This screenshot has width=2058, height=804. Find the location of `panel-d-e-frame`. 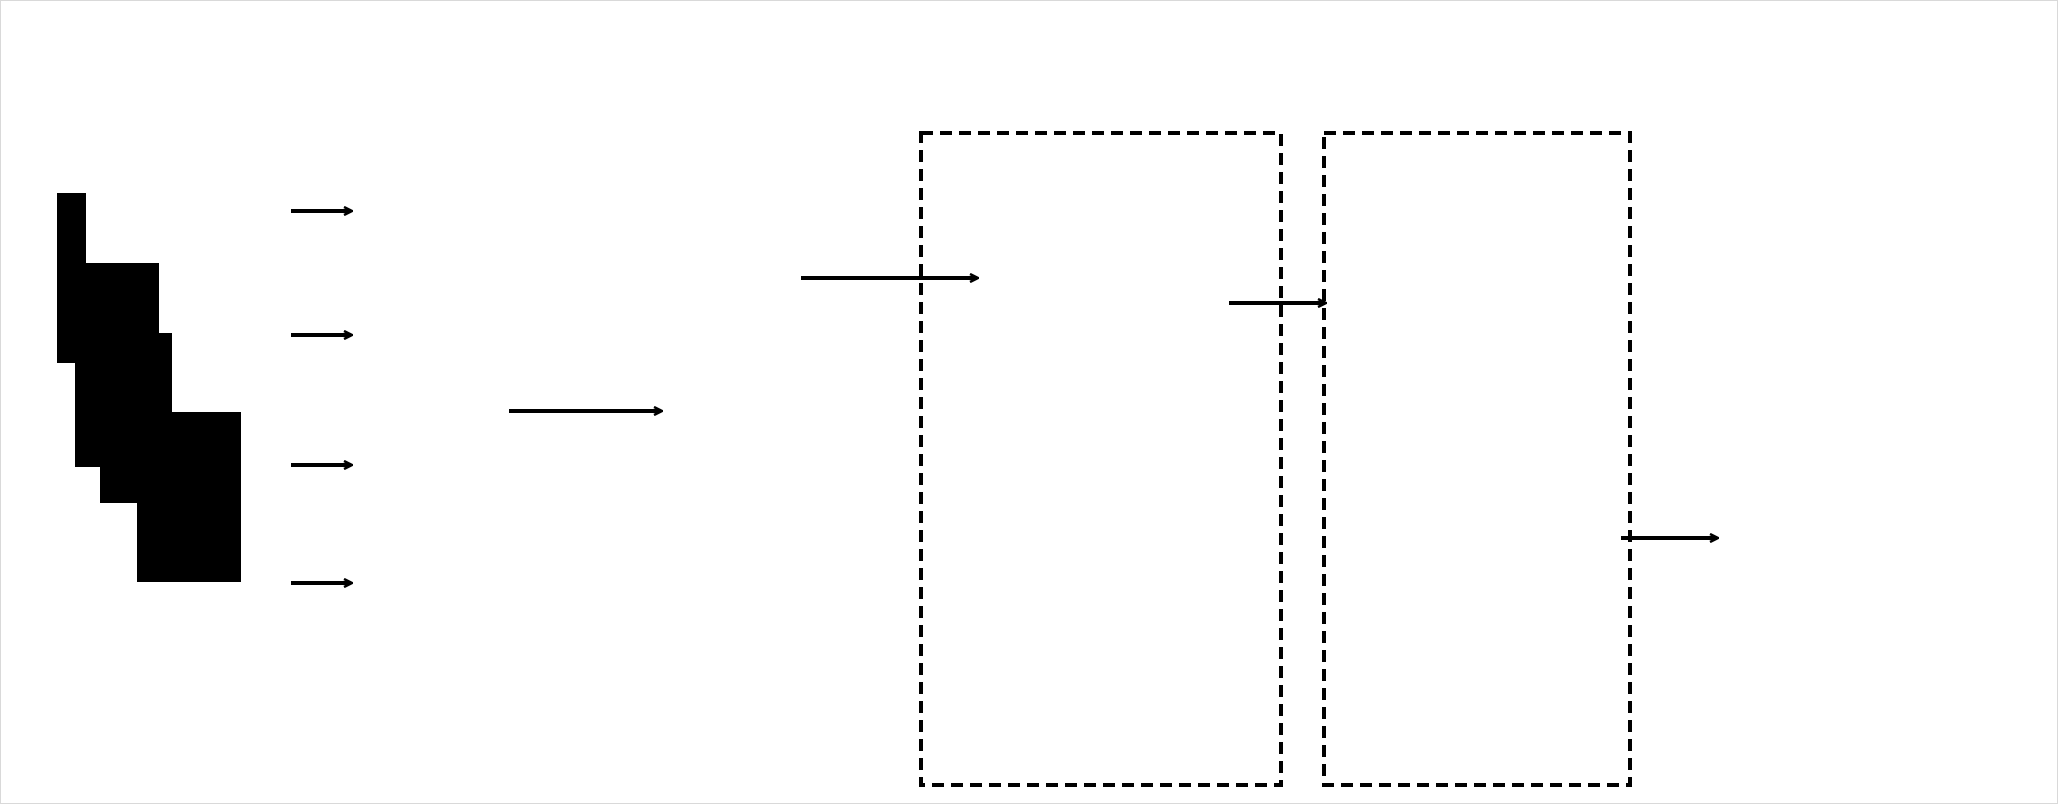

panel-d-e-frame is located at coordinates (1101, 459).